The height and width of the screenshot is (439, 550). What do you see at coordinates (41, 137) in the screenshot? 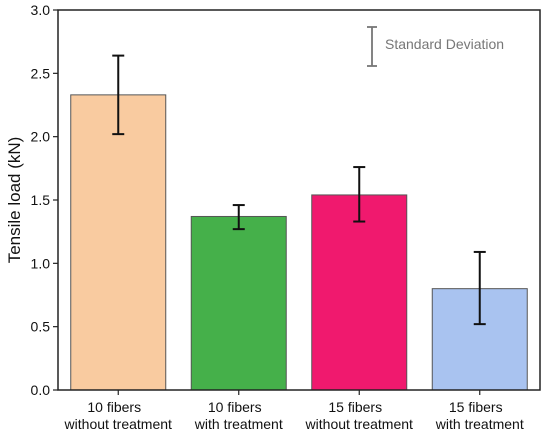
I see `y-tick-label: 2.0` at bounding box center [41, 137].